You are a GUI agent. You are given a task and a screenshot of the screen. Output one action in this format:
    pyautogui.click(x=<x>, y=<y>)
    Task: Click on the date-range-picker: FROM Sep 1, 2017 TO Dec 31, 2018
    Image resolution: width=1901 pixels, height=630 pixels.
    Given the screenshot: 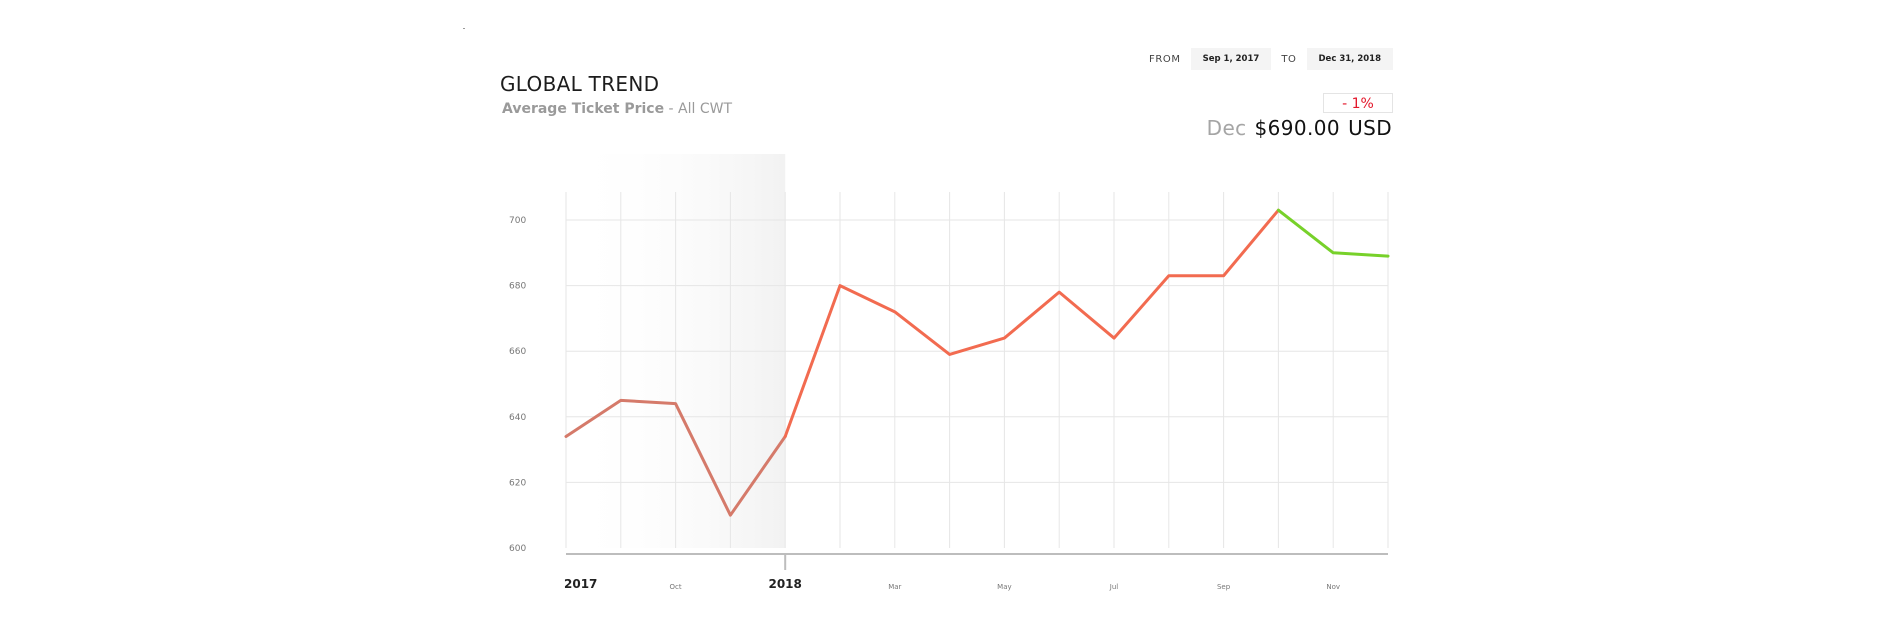 What is the action you would take?
    pyautogui.click(x=1266, y=59)
    